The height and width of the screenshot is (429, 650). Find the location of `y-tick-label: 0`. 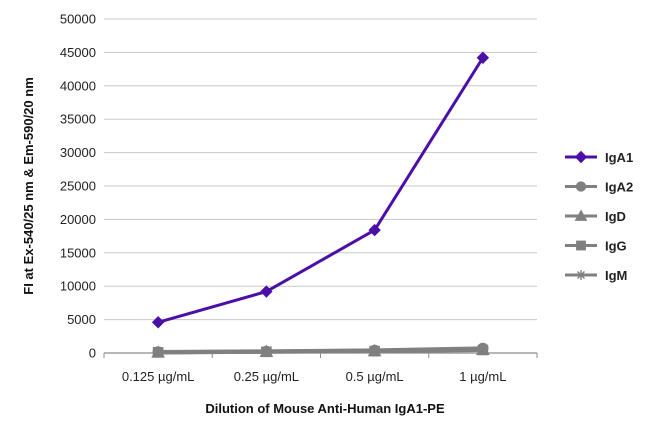

y-tick-label: 0 is located at coordinates (92, 353).